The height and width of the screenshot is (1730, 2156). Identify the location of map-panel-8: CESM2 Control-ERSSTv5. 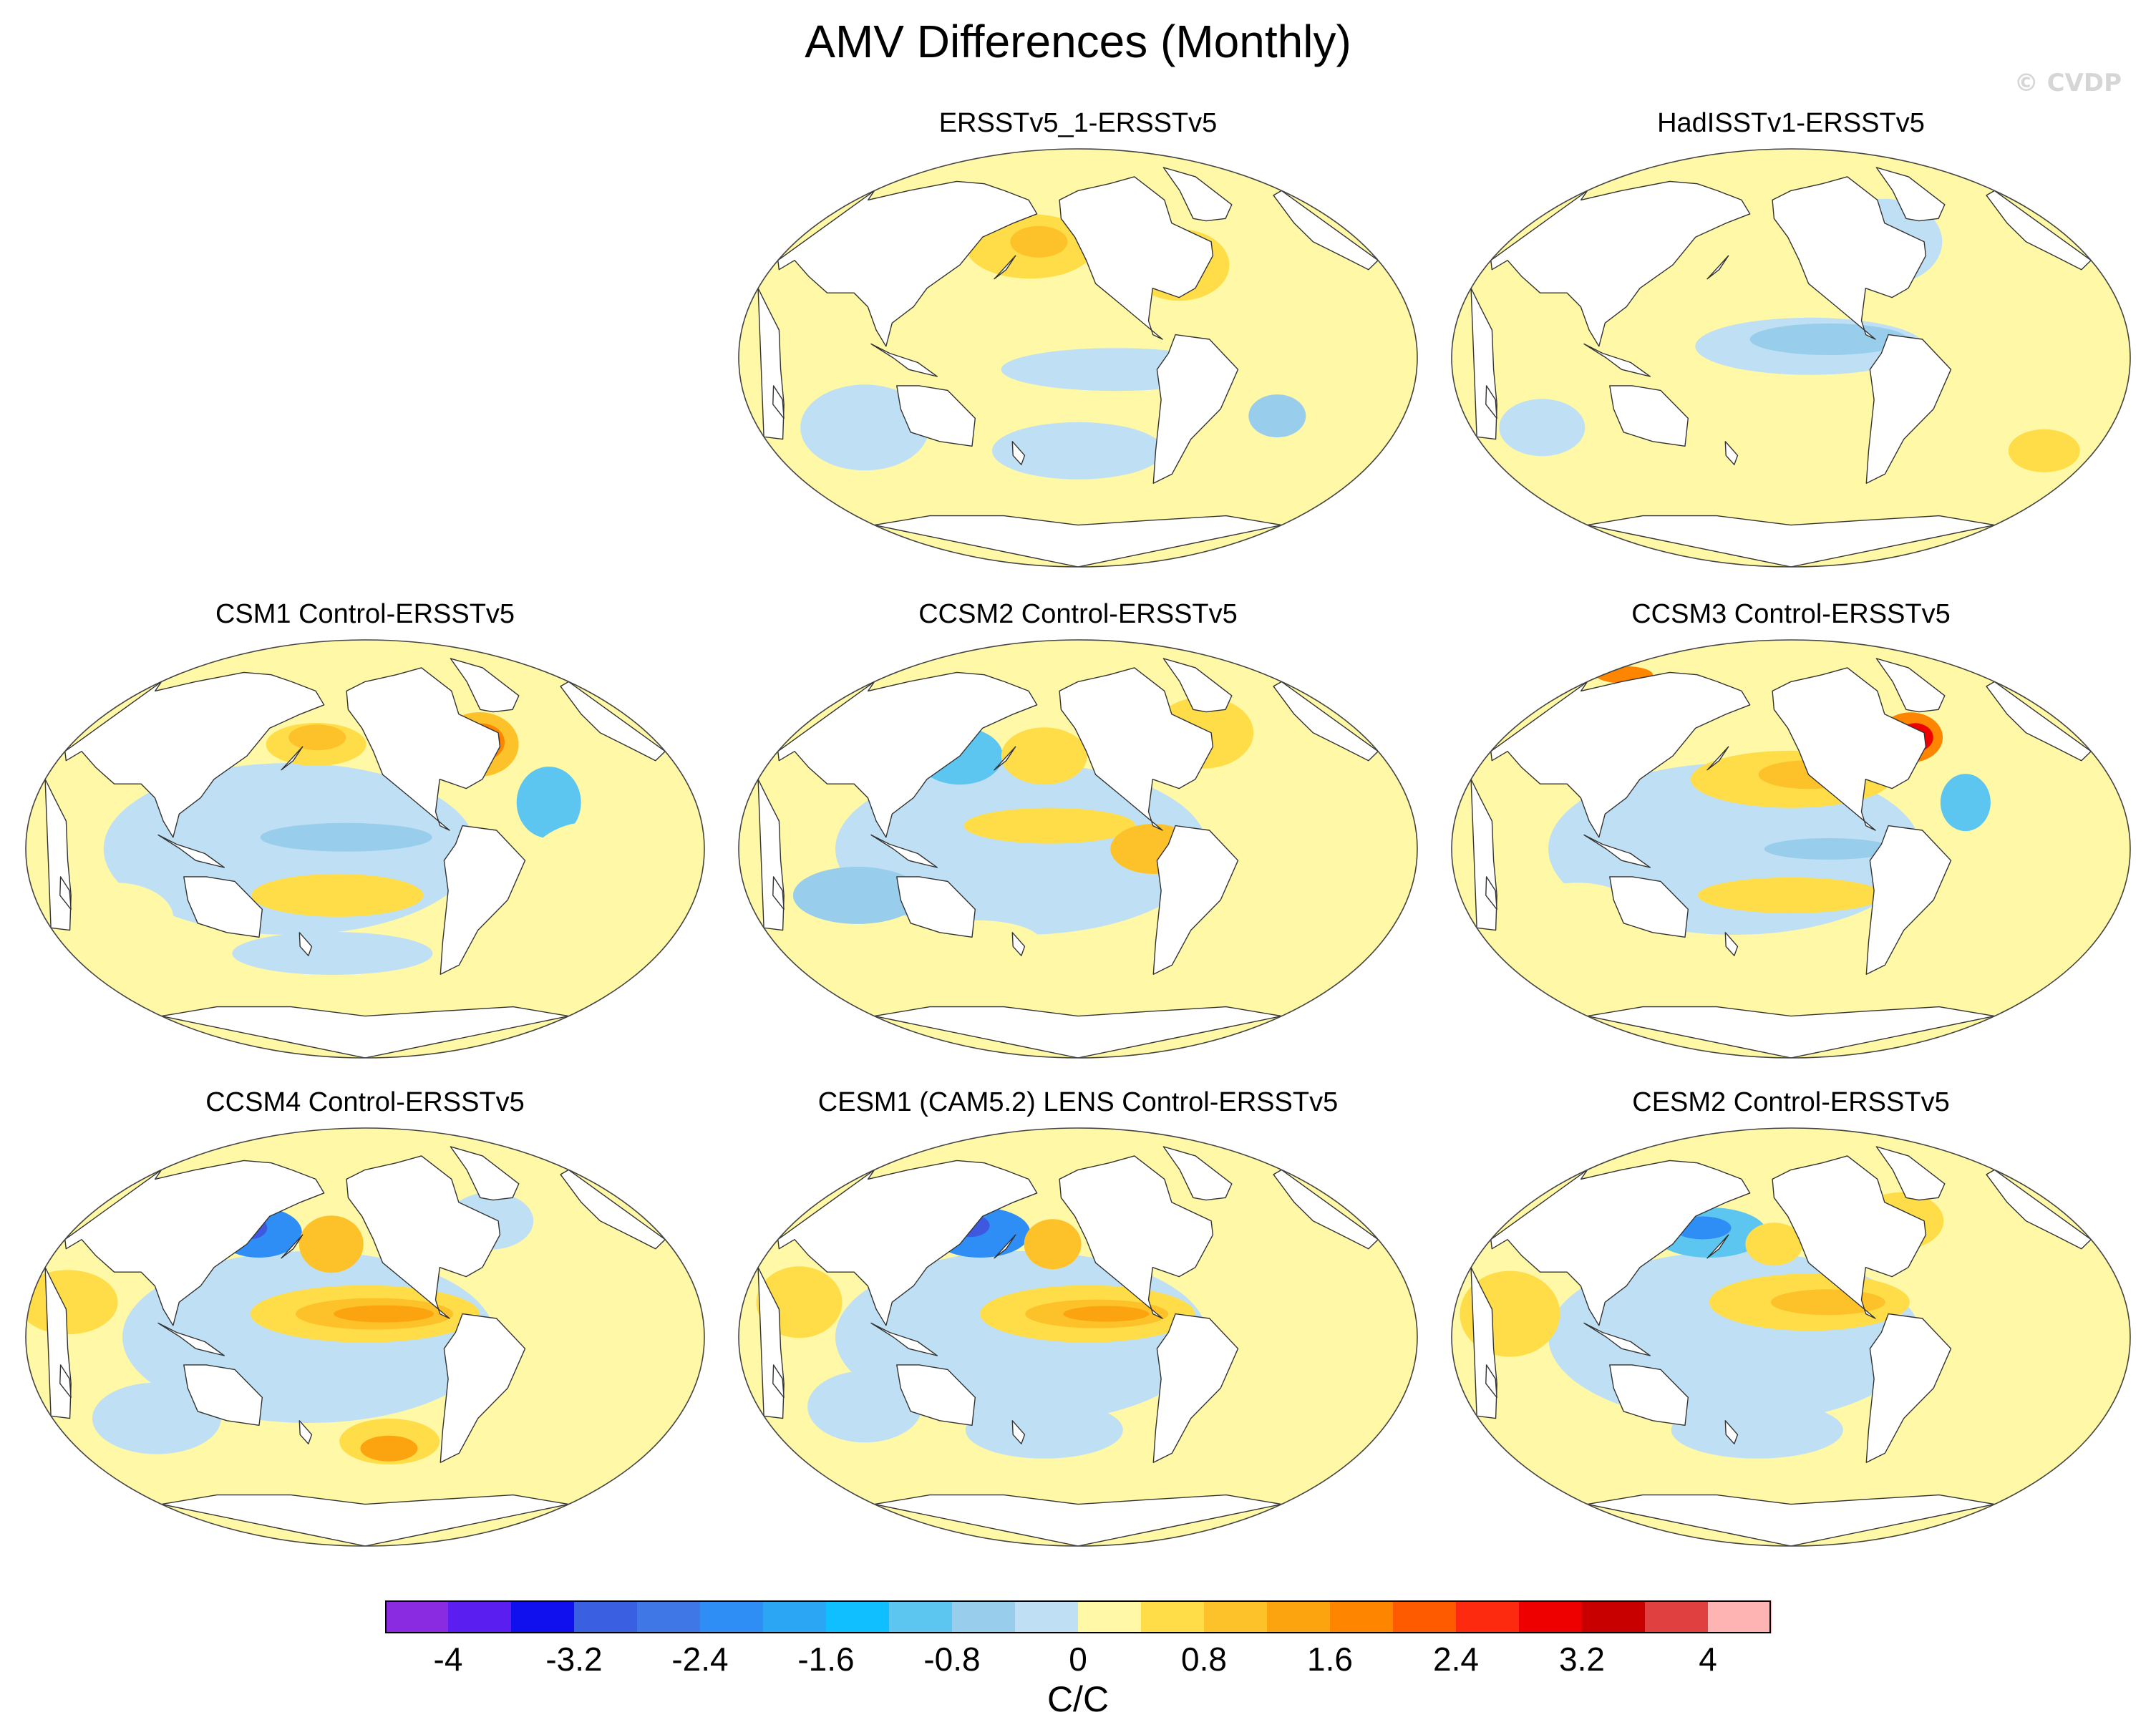
(1791, 1317).